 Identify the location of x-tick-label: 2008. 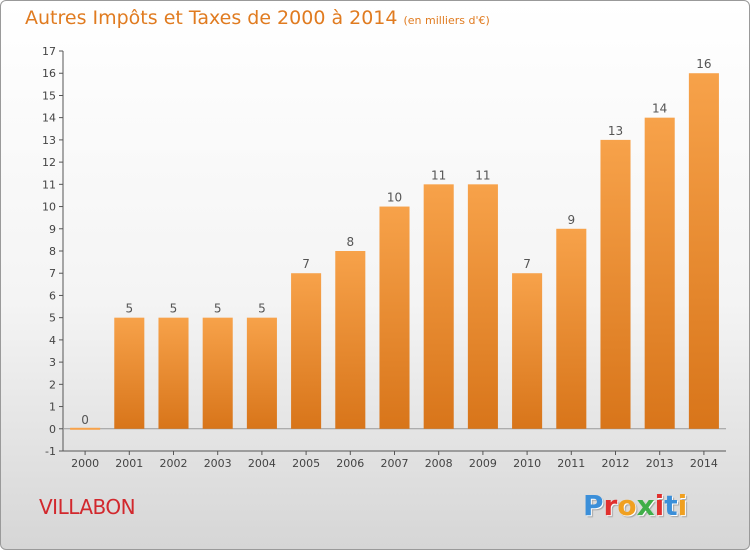
(439, 463).